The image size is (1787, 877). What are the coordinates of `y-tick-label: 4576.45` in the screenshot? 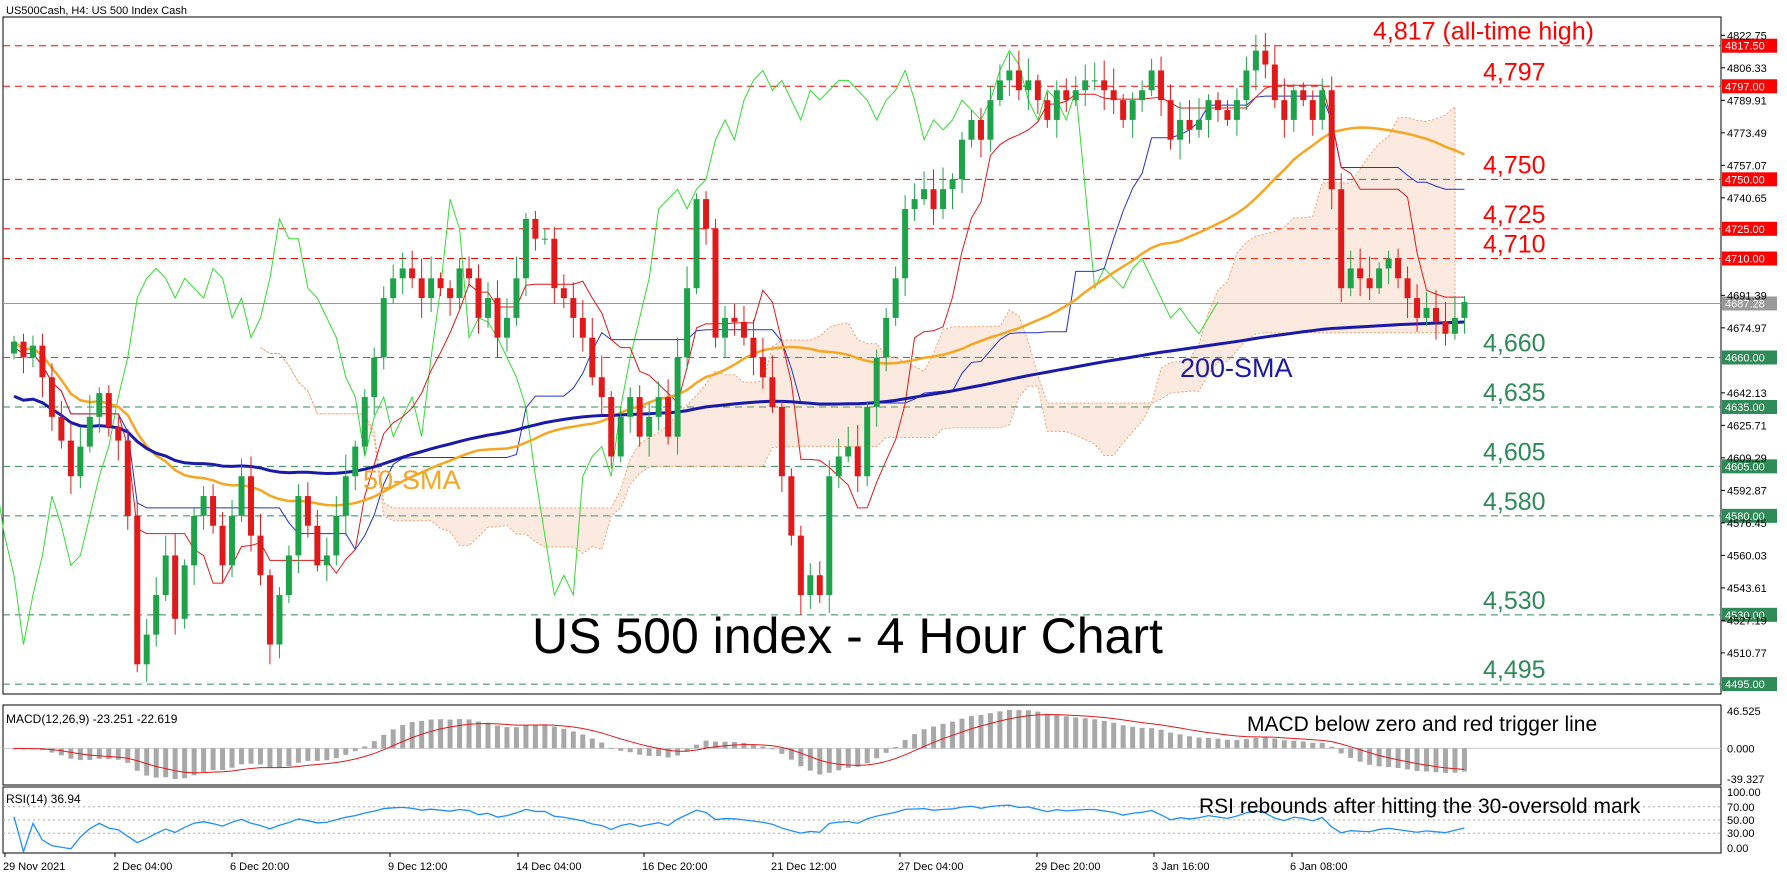 It's located at (1747, 524).